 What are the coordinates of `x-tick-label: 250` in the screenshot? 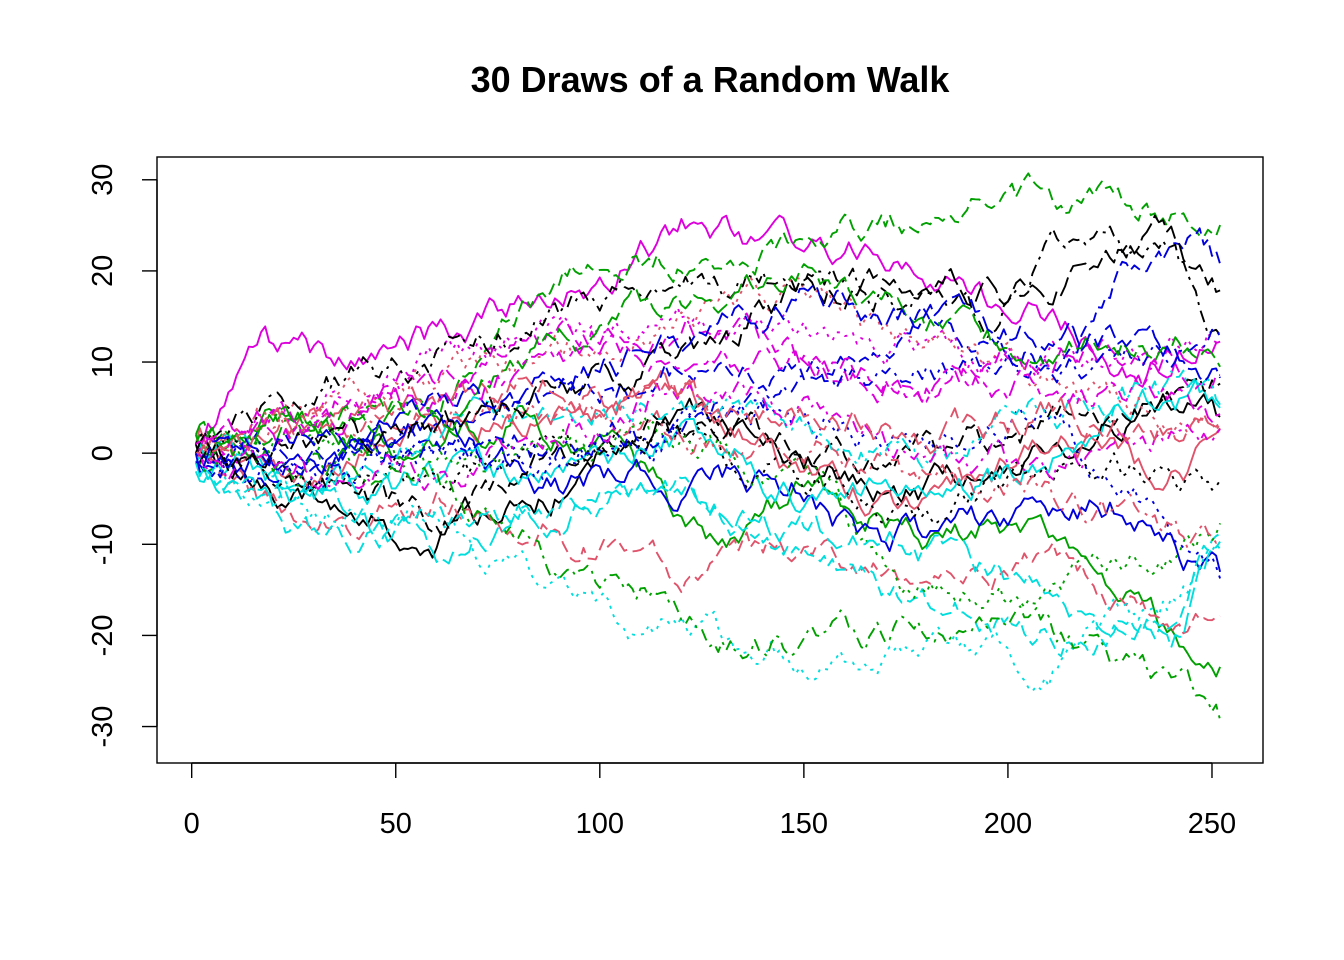 It's located at (1212, 824).